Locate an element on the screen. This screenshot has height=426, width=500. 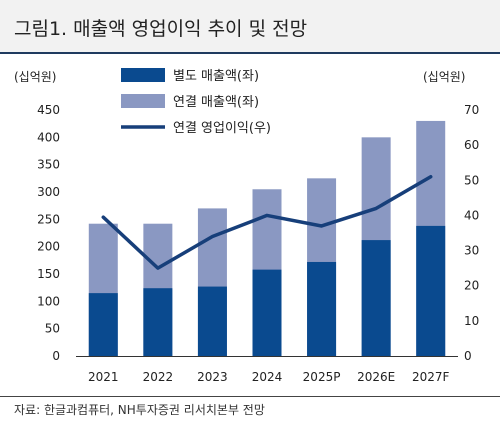
right-tick-label: 0 is located at coordinates (468, 356).